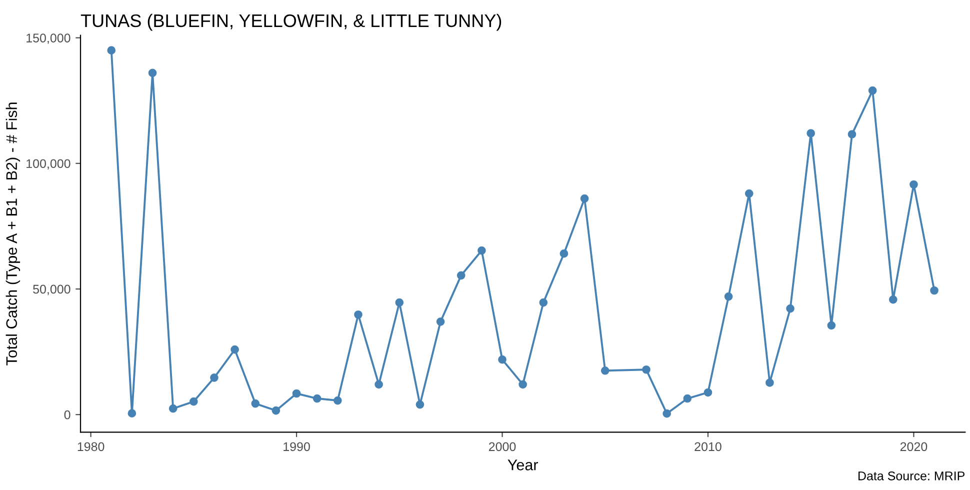 The image size is (970, 490). Describe the element at coordinates (297, 447) in the screenshot. I see `x-tick-label: 1990` at that location.